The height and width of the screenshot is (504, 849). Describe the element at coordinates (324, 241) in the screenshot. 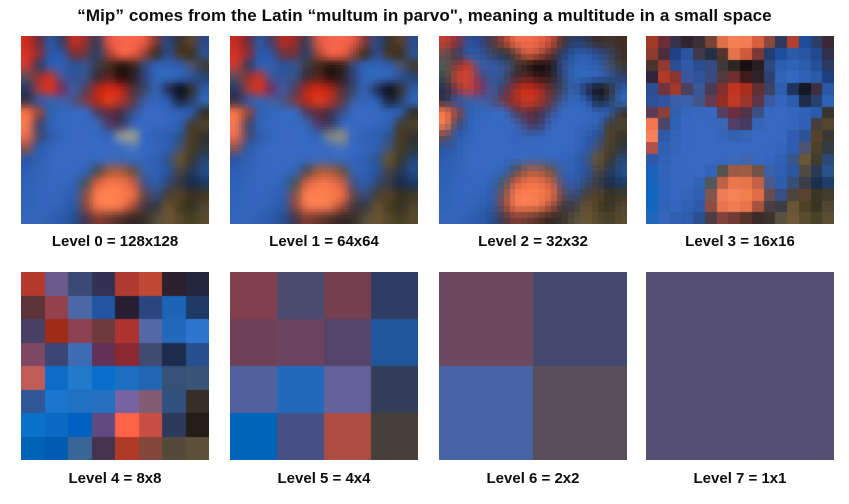

I see `mip-label-level-1: Level 1 = 64x64` at that location.